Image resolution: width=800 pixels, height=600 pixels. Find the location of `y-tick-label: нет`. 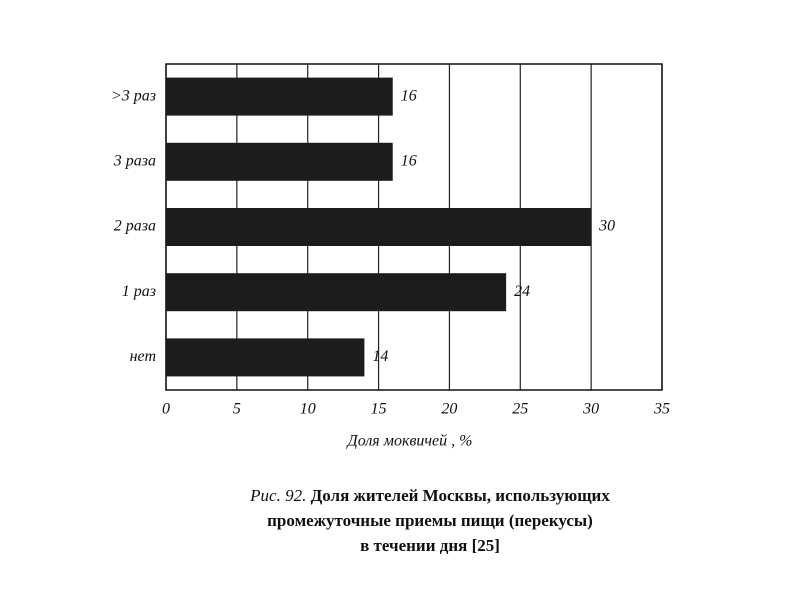

y-tick-label: нет is located at coordinates (143, 356).